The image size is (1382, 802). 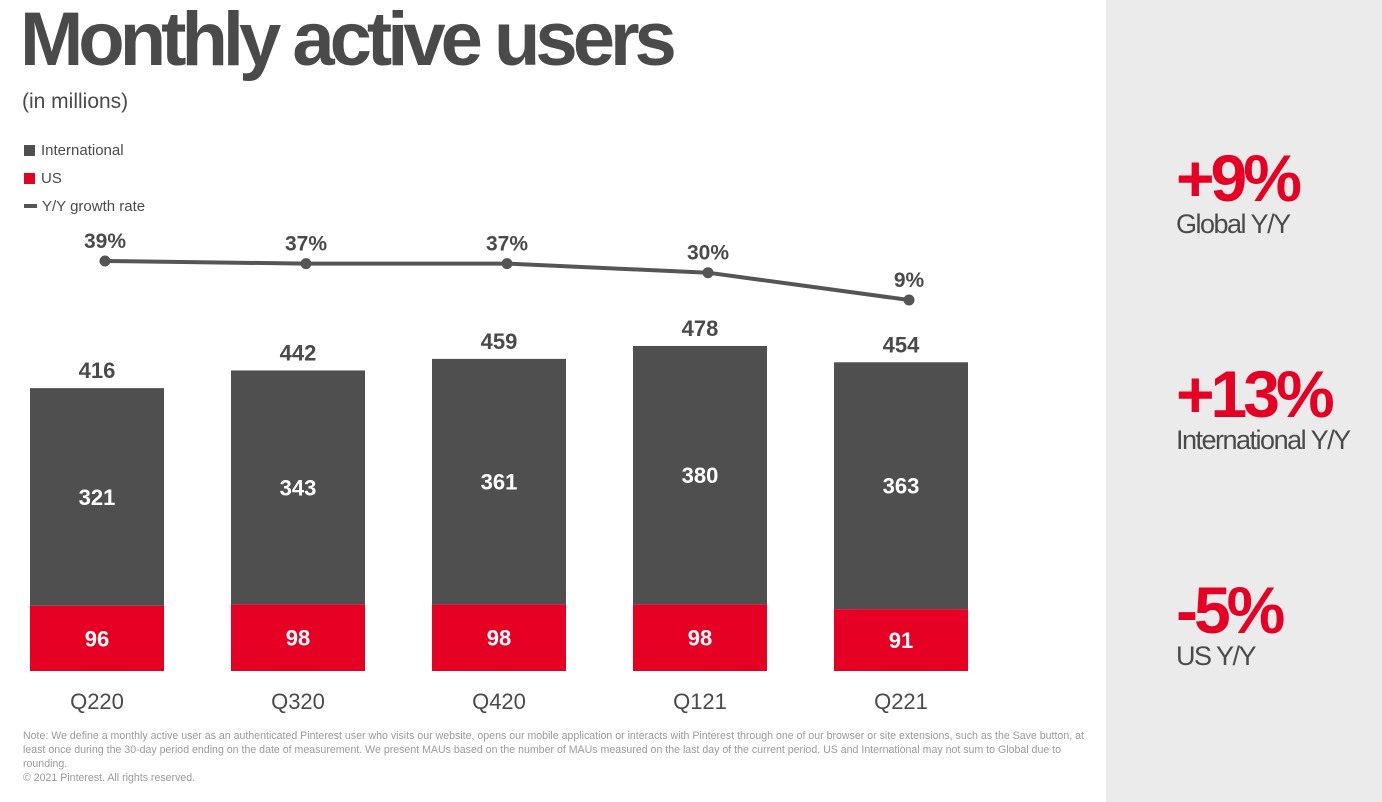 I want to click on legend-label-us: US, so click(x=51, y=178).